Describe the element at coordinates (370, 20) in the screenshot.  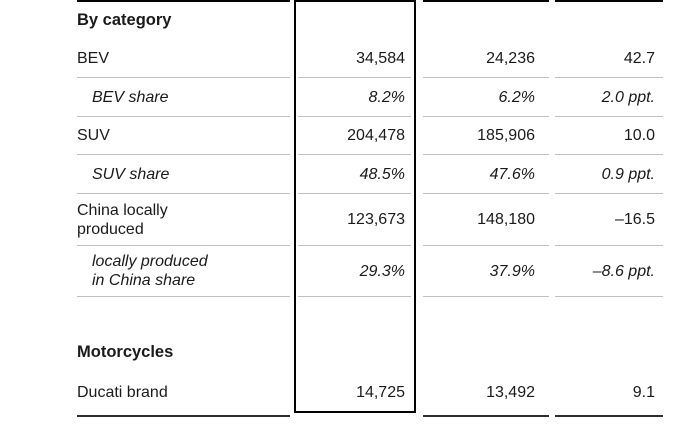
I see `table-row-section-by-category: By category` at that location.